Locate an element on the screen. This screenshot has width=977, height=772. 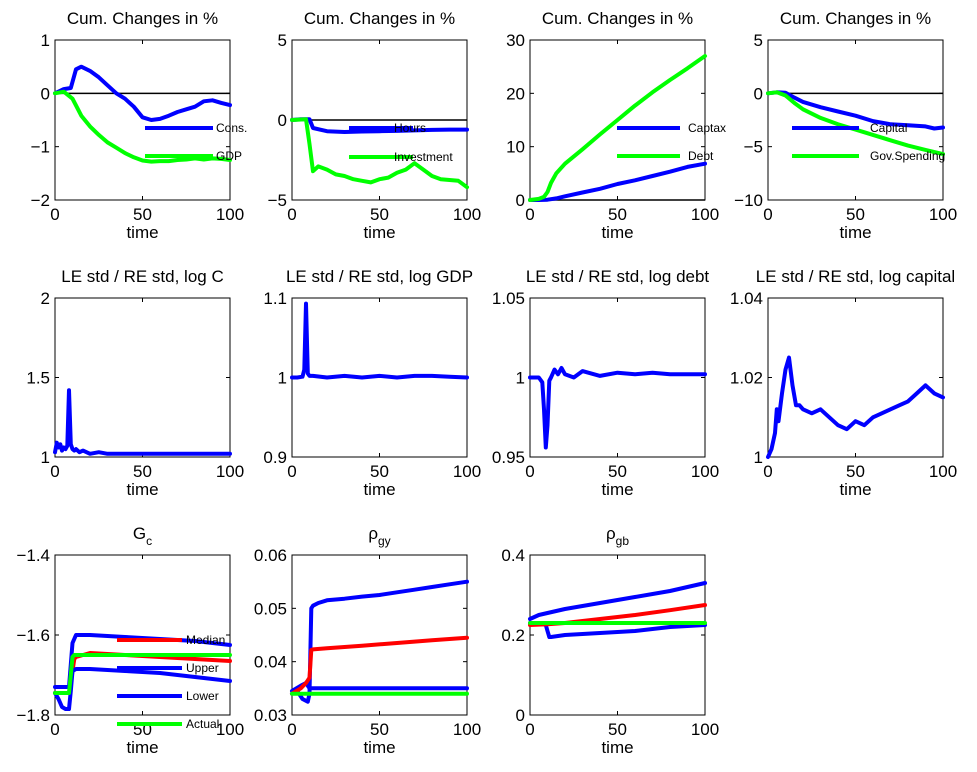
chart-title: LE std / RE std, log debt is located at coordinates (618, 276).